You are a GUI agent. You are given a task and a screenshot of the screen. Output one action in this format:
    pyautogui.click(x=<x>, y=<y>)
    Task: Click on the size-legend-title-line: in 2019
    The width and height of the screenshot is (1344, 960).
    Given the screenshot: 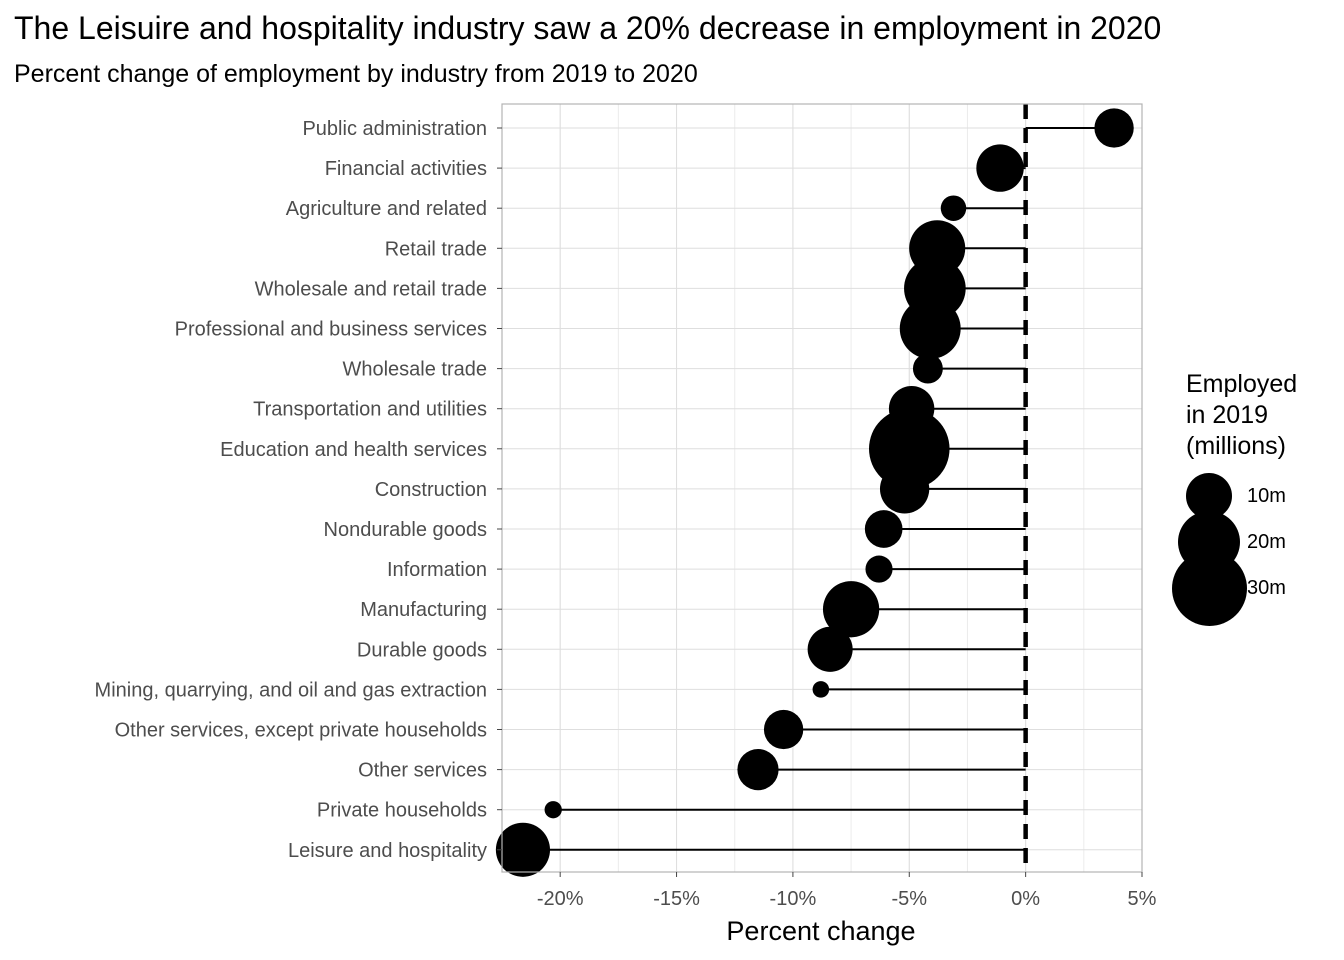 What is the action you would take?
    pyautogui.click(x=1227, y=415)
    